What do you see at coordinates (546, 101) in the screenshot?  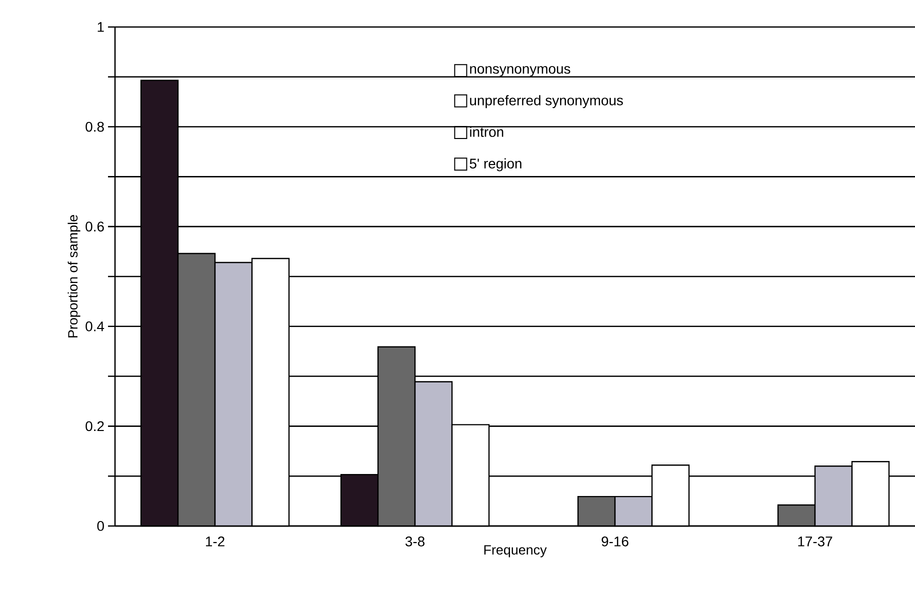 I see `legend-label: unpreferred synonymous` at bounding box center [546, 101].